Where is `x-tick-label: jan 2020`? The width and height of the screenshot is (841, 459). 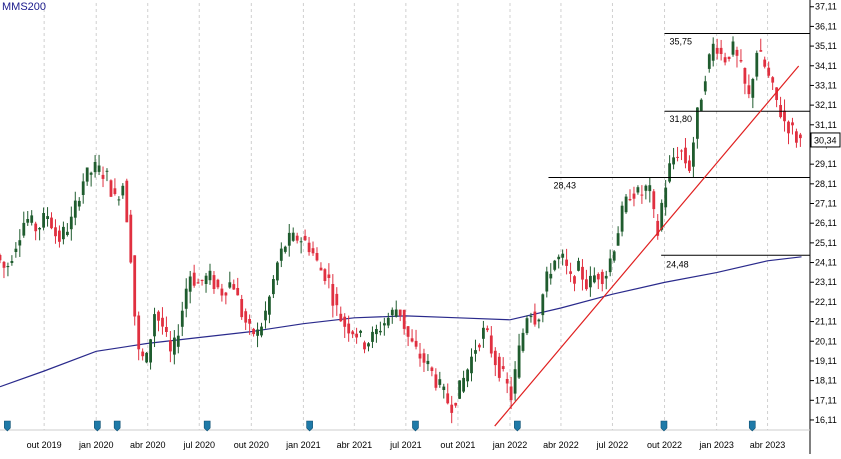
x-tick-label: jan 2020 is located at coordinates (96, 445).